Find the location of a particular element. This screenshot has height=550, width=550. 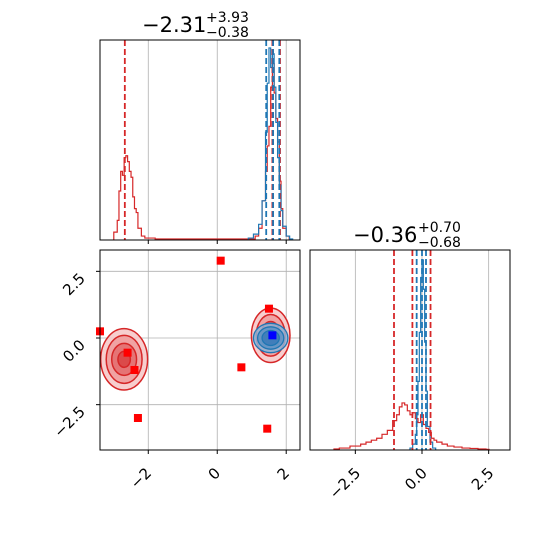

truth-marker is located at coordinates (272, 335).